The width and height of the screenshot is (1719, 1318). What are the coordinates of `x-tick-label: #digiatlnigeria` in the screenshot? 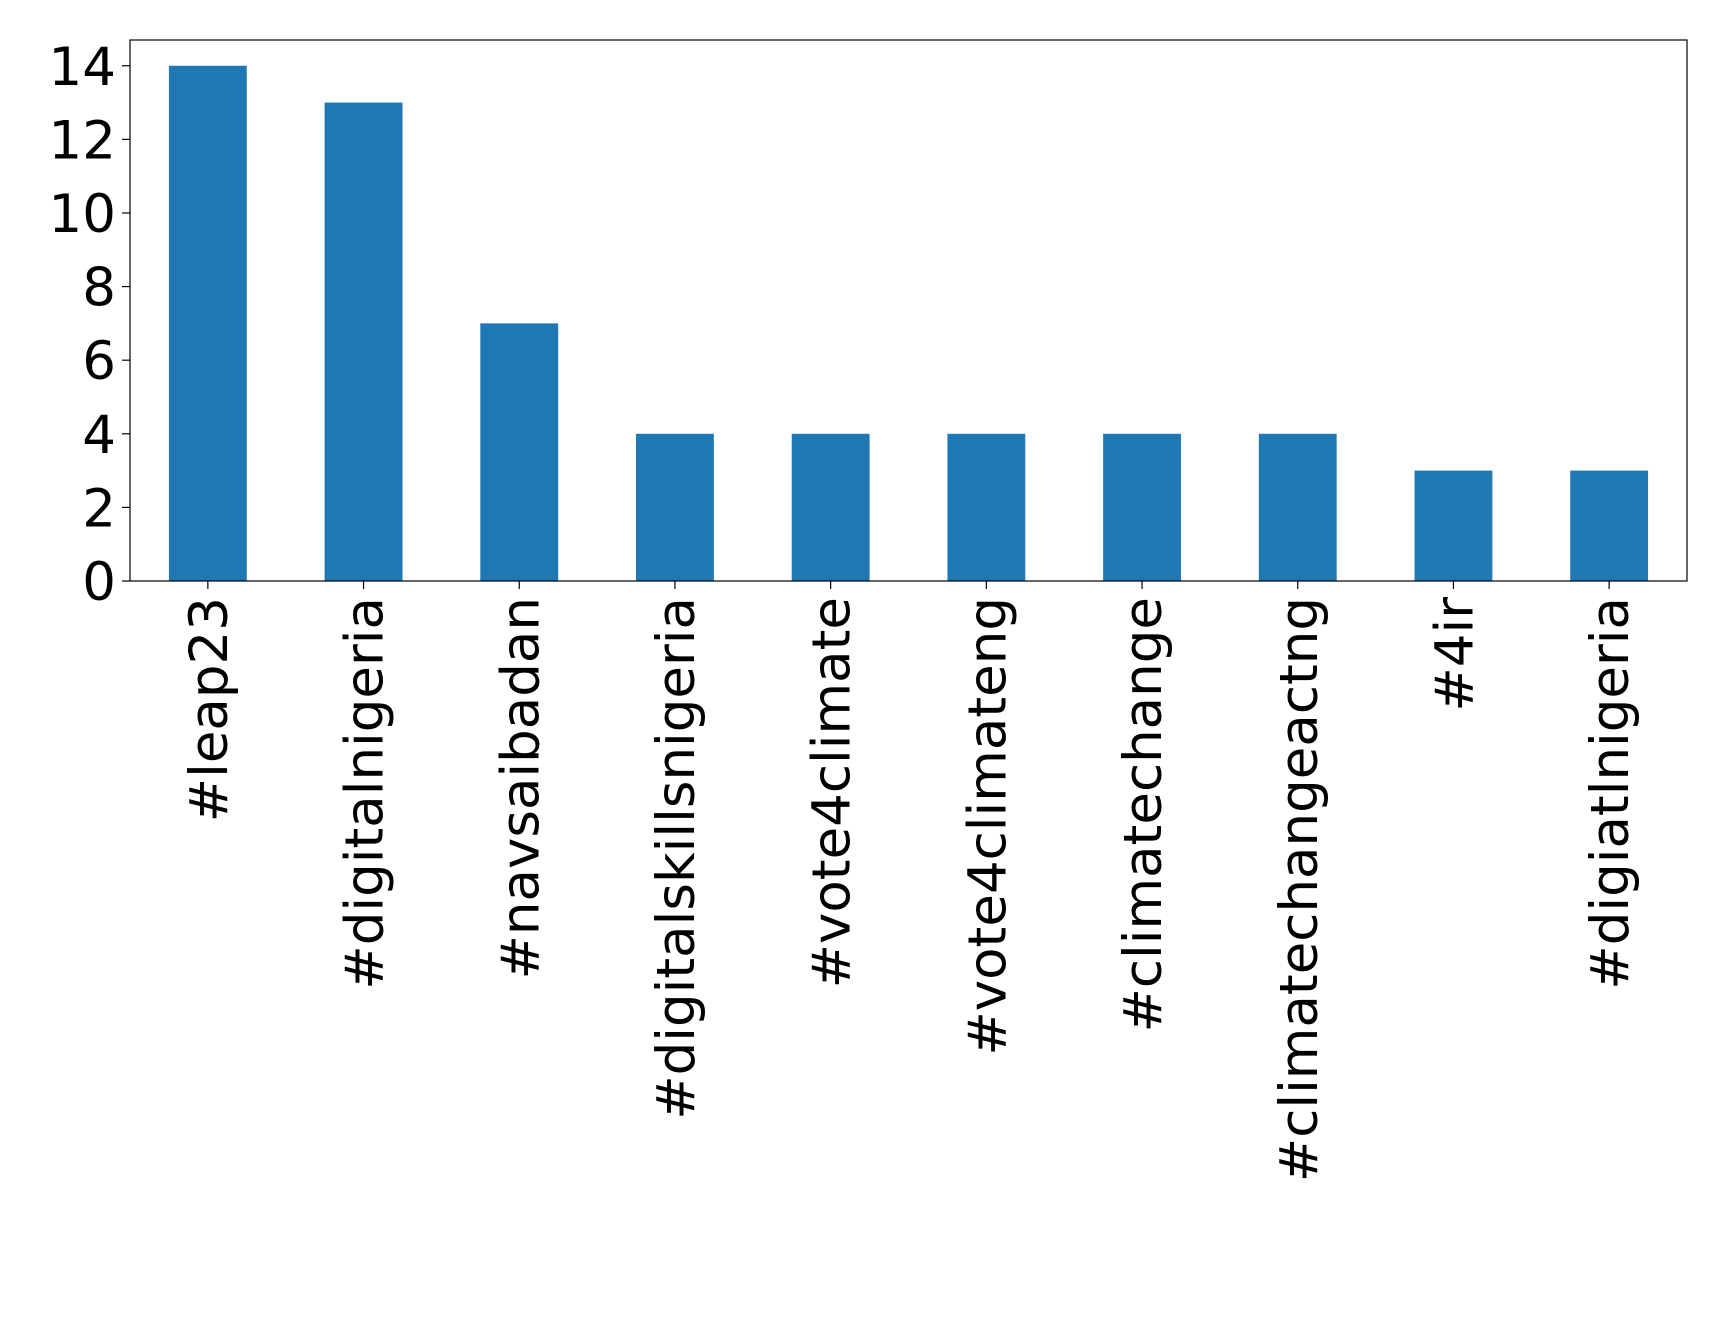 It's located at (1610, 793).